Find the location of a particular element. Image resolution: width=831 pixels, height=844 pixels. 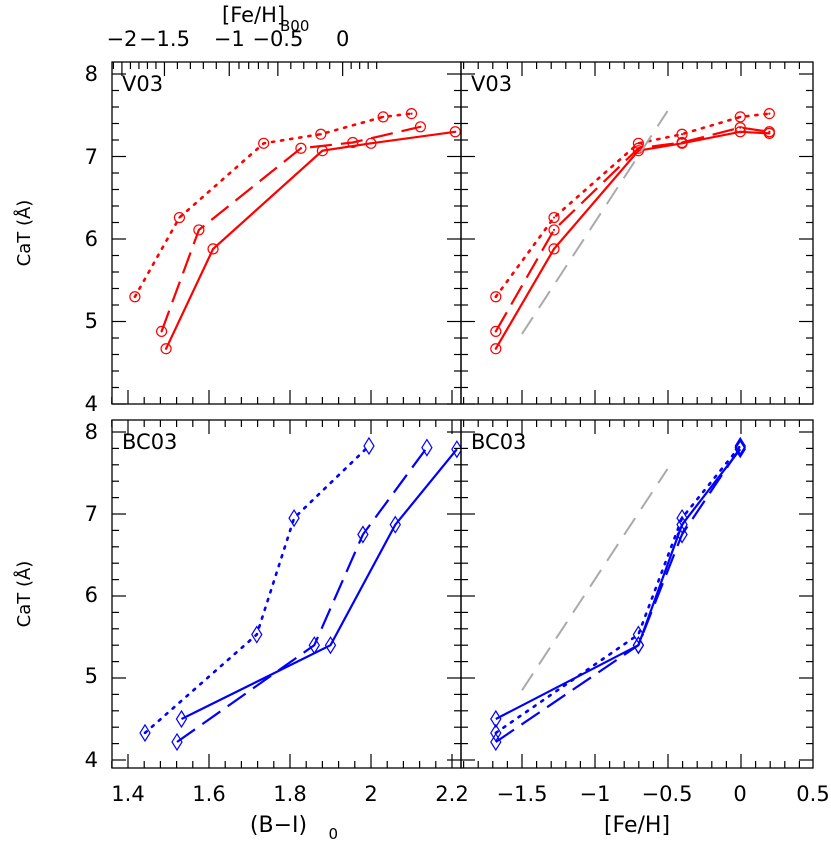

top-axis-label-sub: B00 is located at coordinates (294, 26).